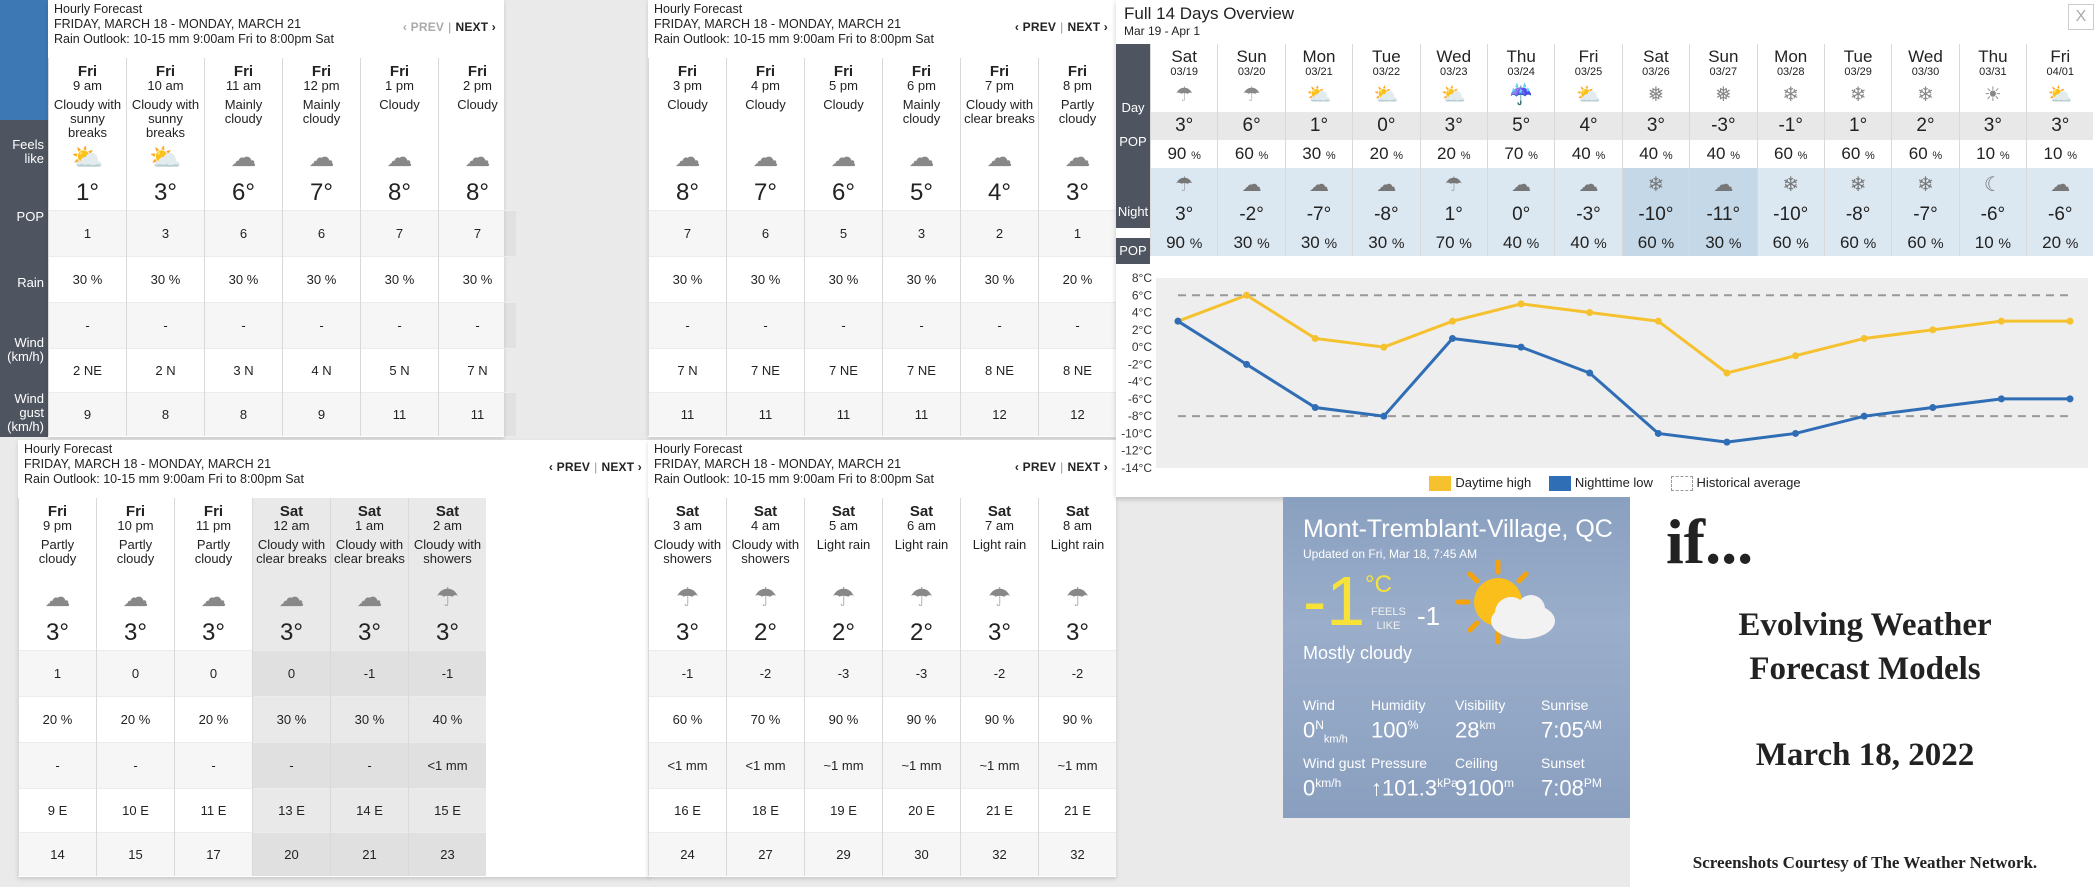 The image size is (2100, 887). I want to click on sun-cloud-icon: ⛅, so click(87, 157).